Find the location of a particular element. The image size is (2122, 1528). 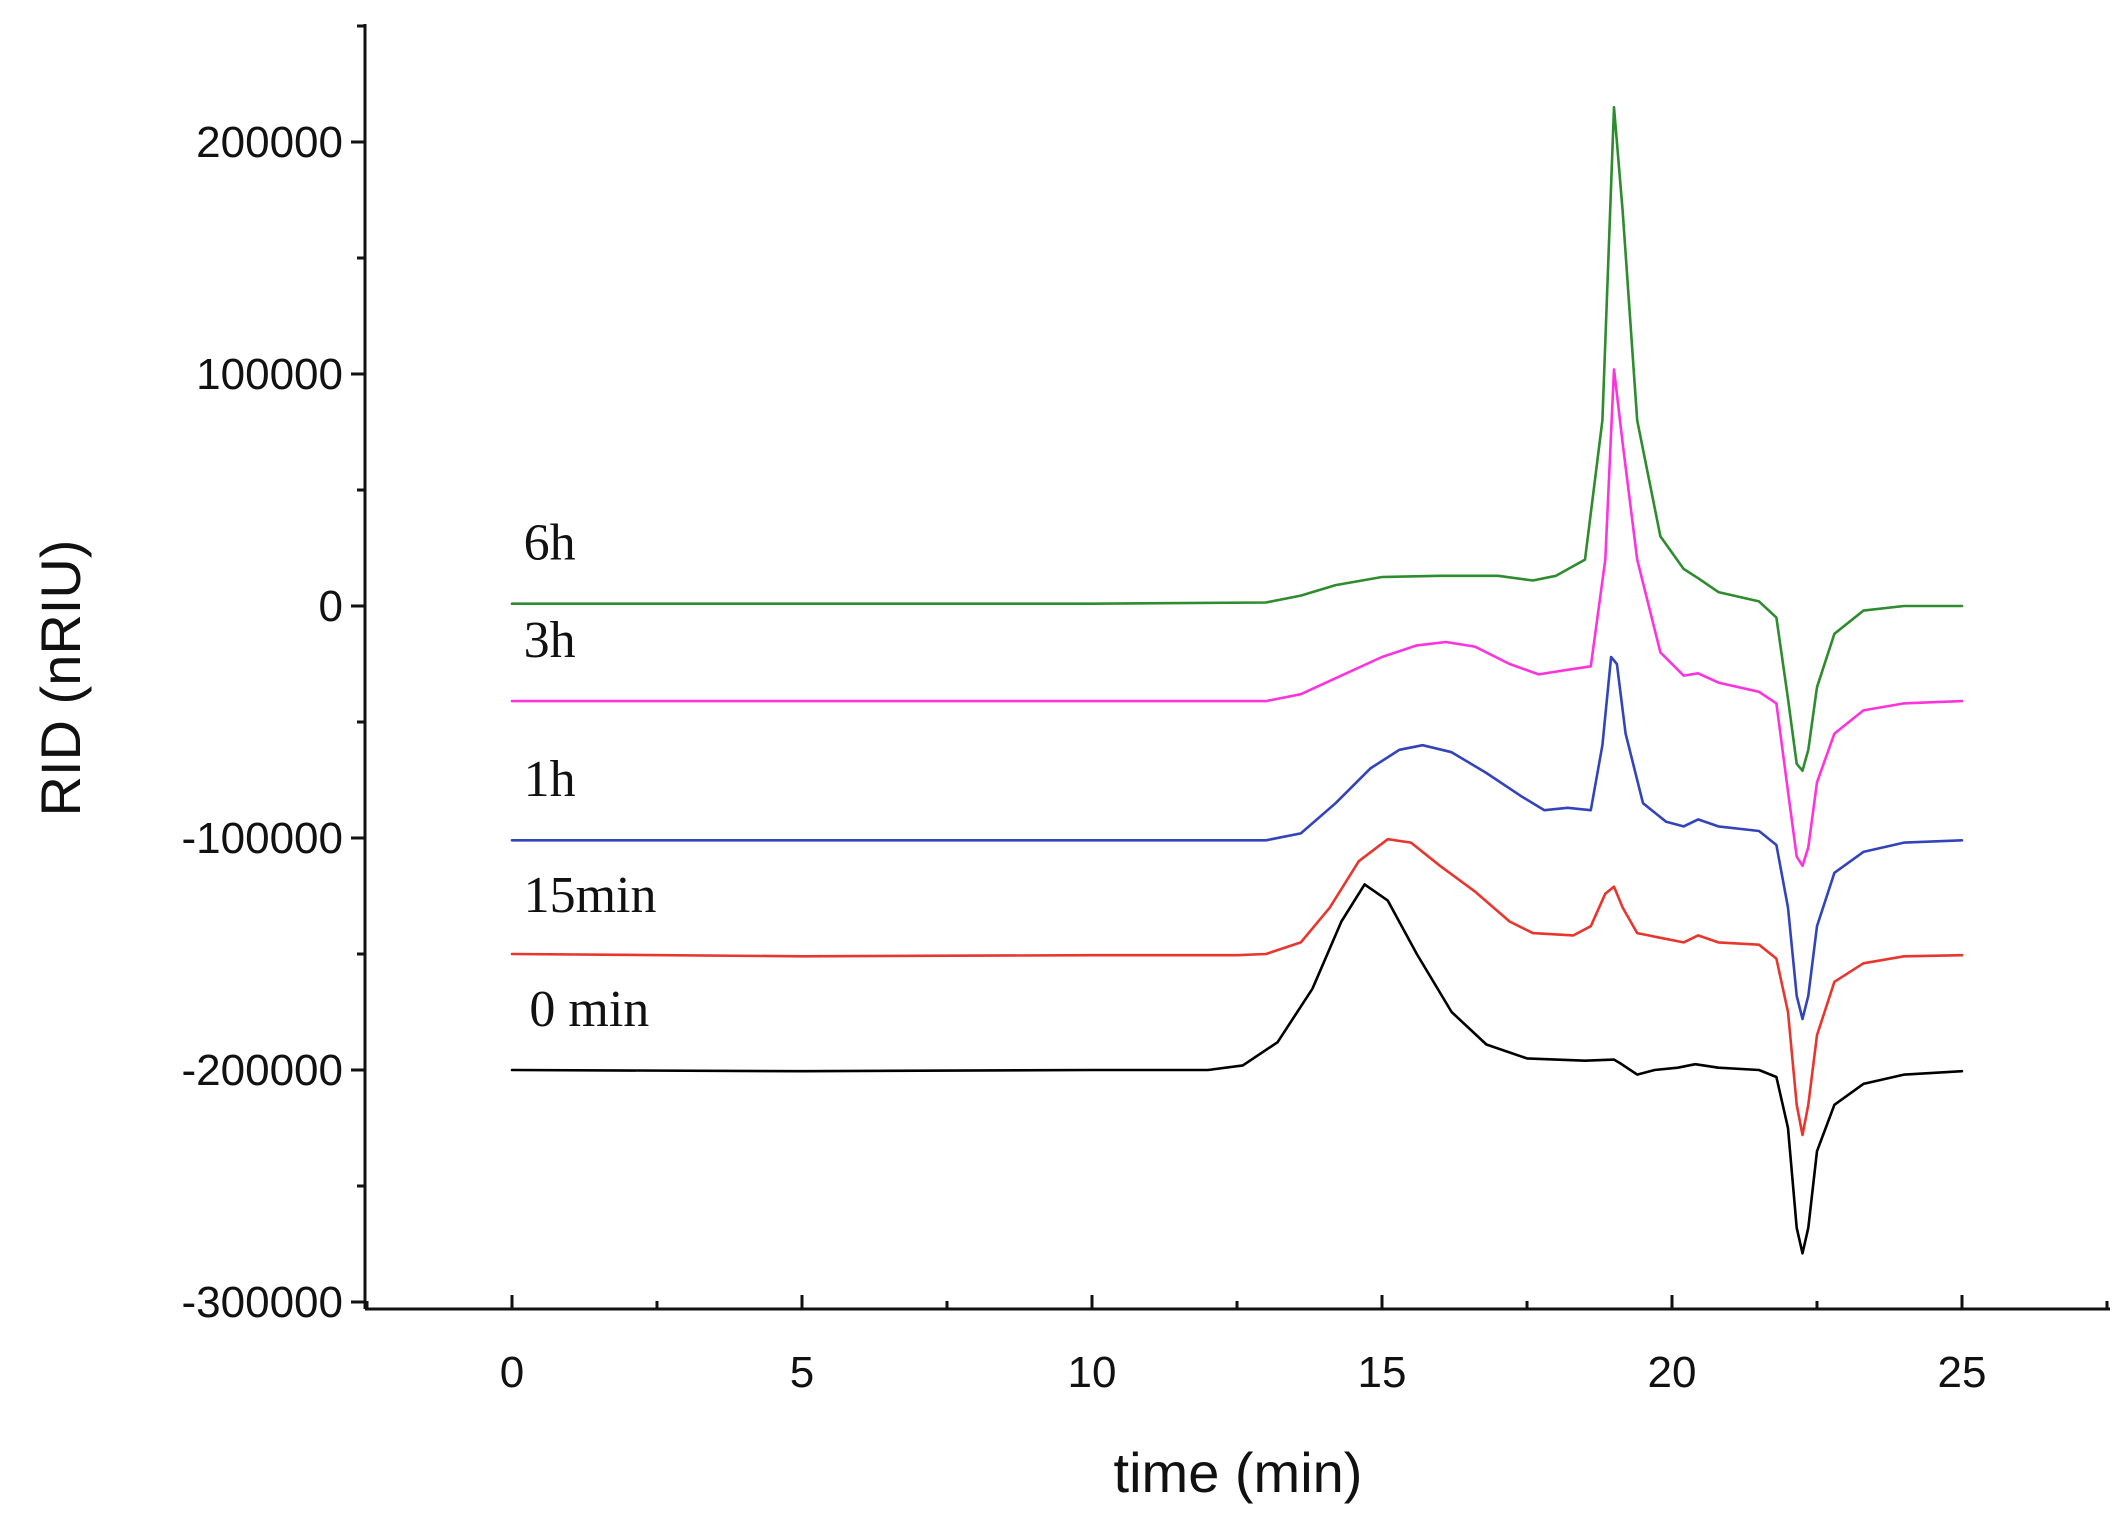

x-tick-label: 5 is located at coordinates (802, 1372).